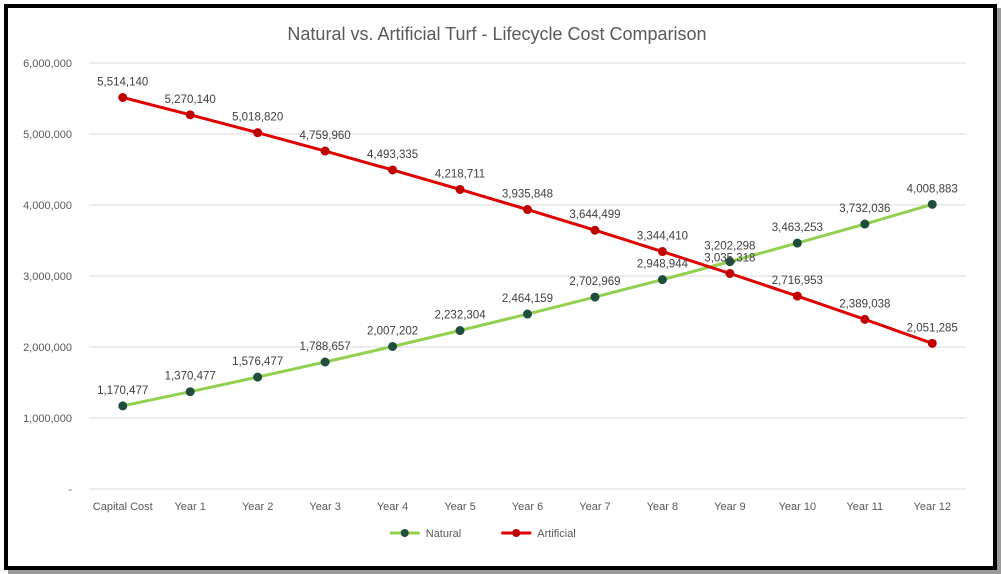 Image resolution: width=1001 pixels, height=574 pixels. I want to click on data-label-artificial: 2,716,953, so click(797, 281).